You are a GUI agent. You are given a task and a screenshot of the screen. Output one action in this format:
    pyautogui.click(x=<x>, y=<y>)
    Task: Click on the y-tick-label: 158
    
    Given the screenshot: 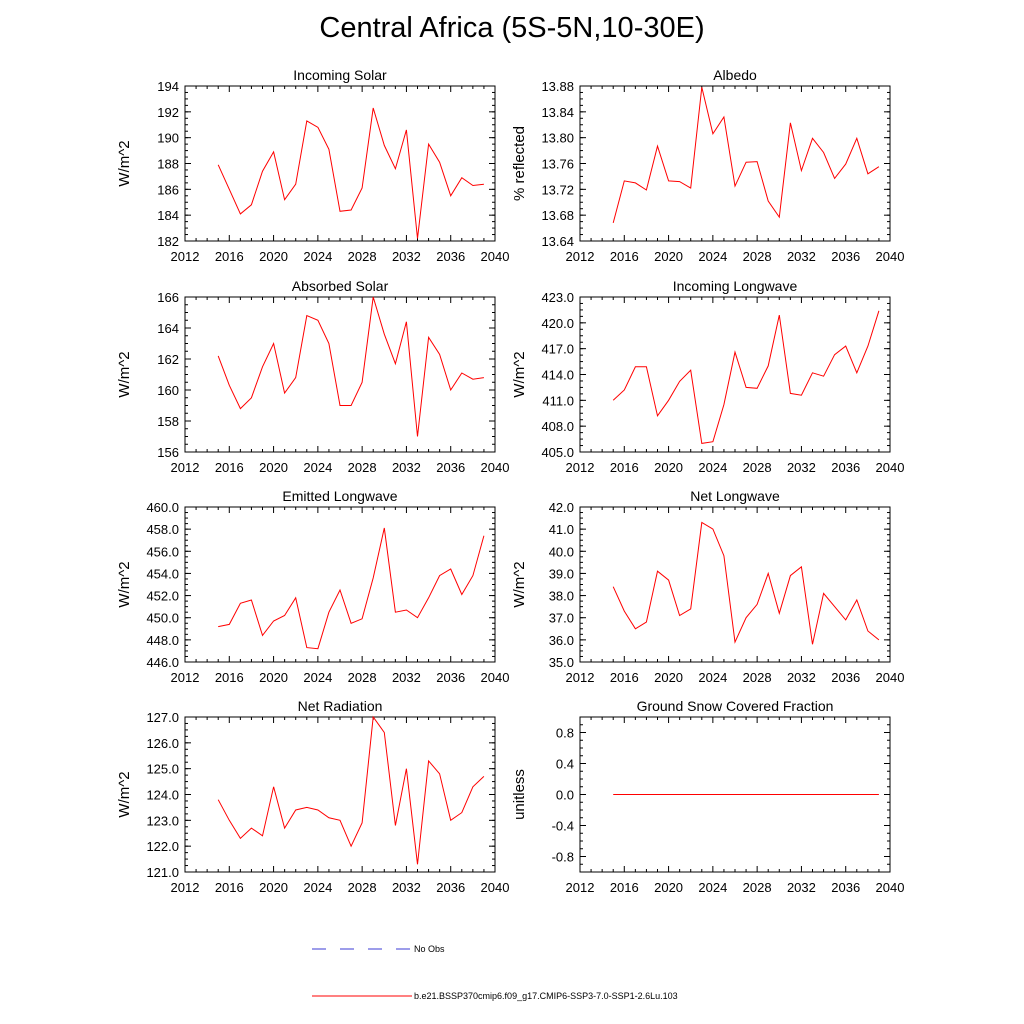 What is the action you would take?
    pyautogui.click(x=168, y=421)
    